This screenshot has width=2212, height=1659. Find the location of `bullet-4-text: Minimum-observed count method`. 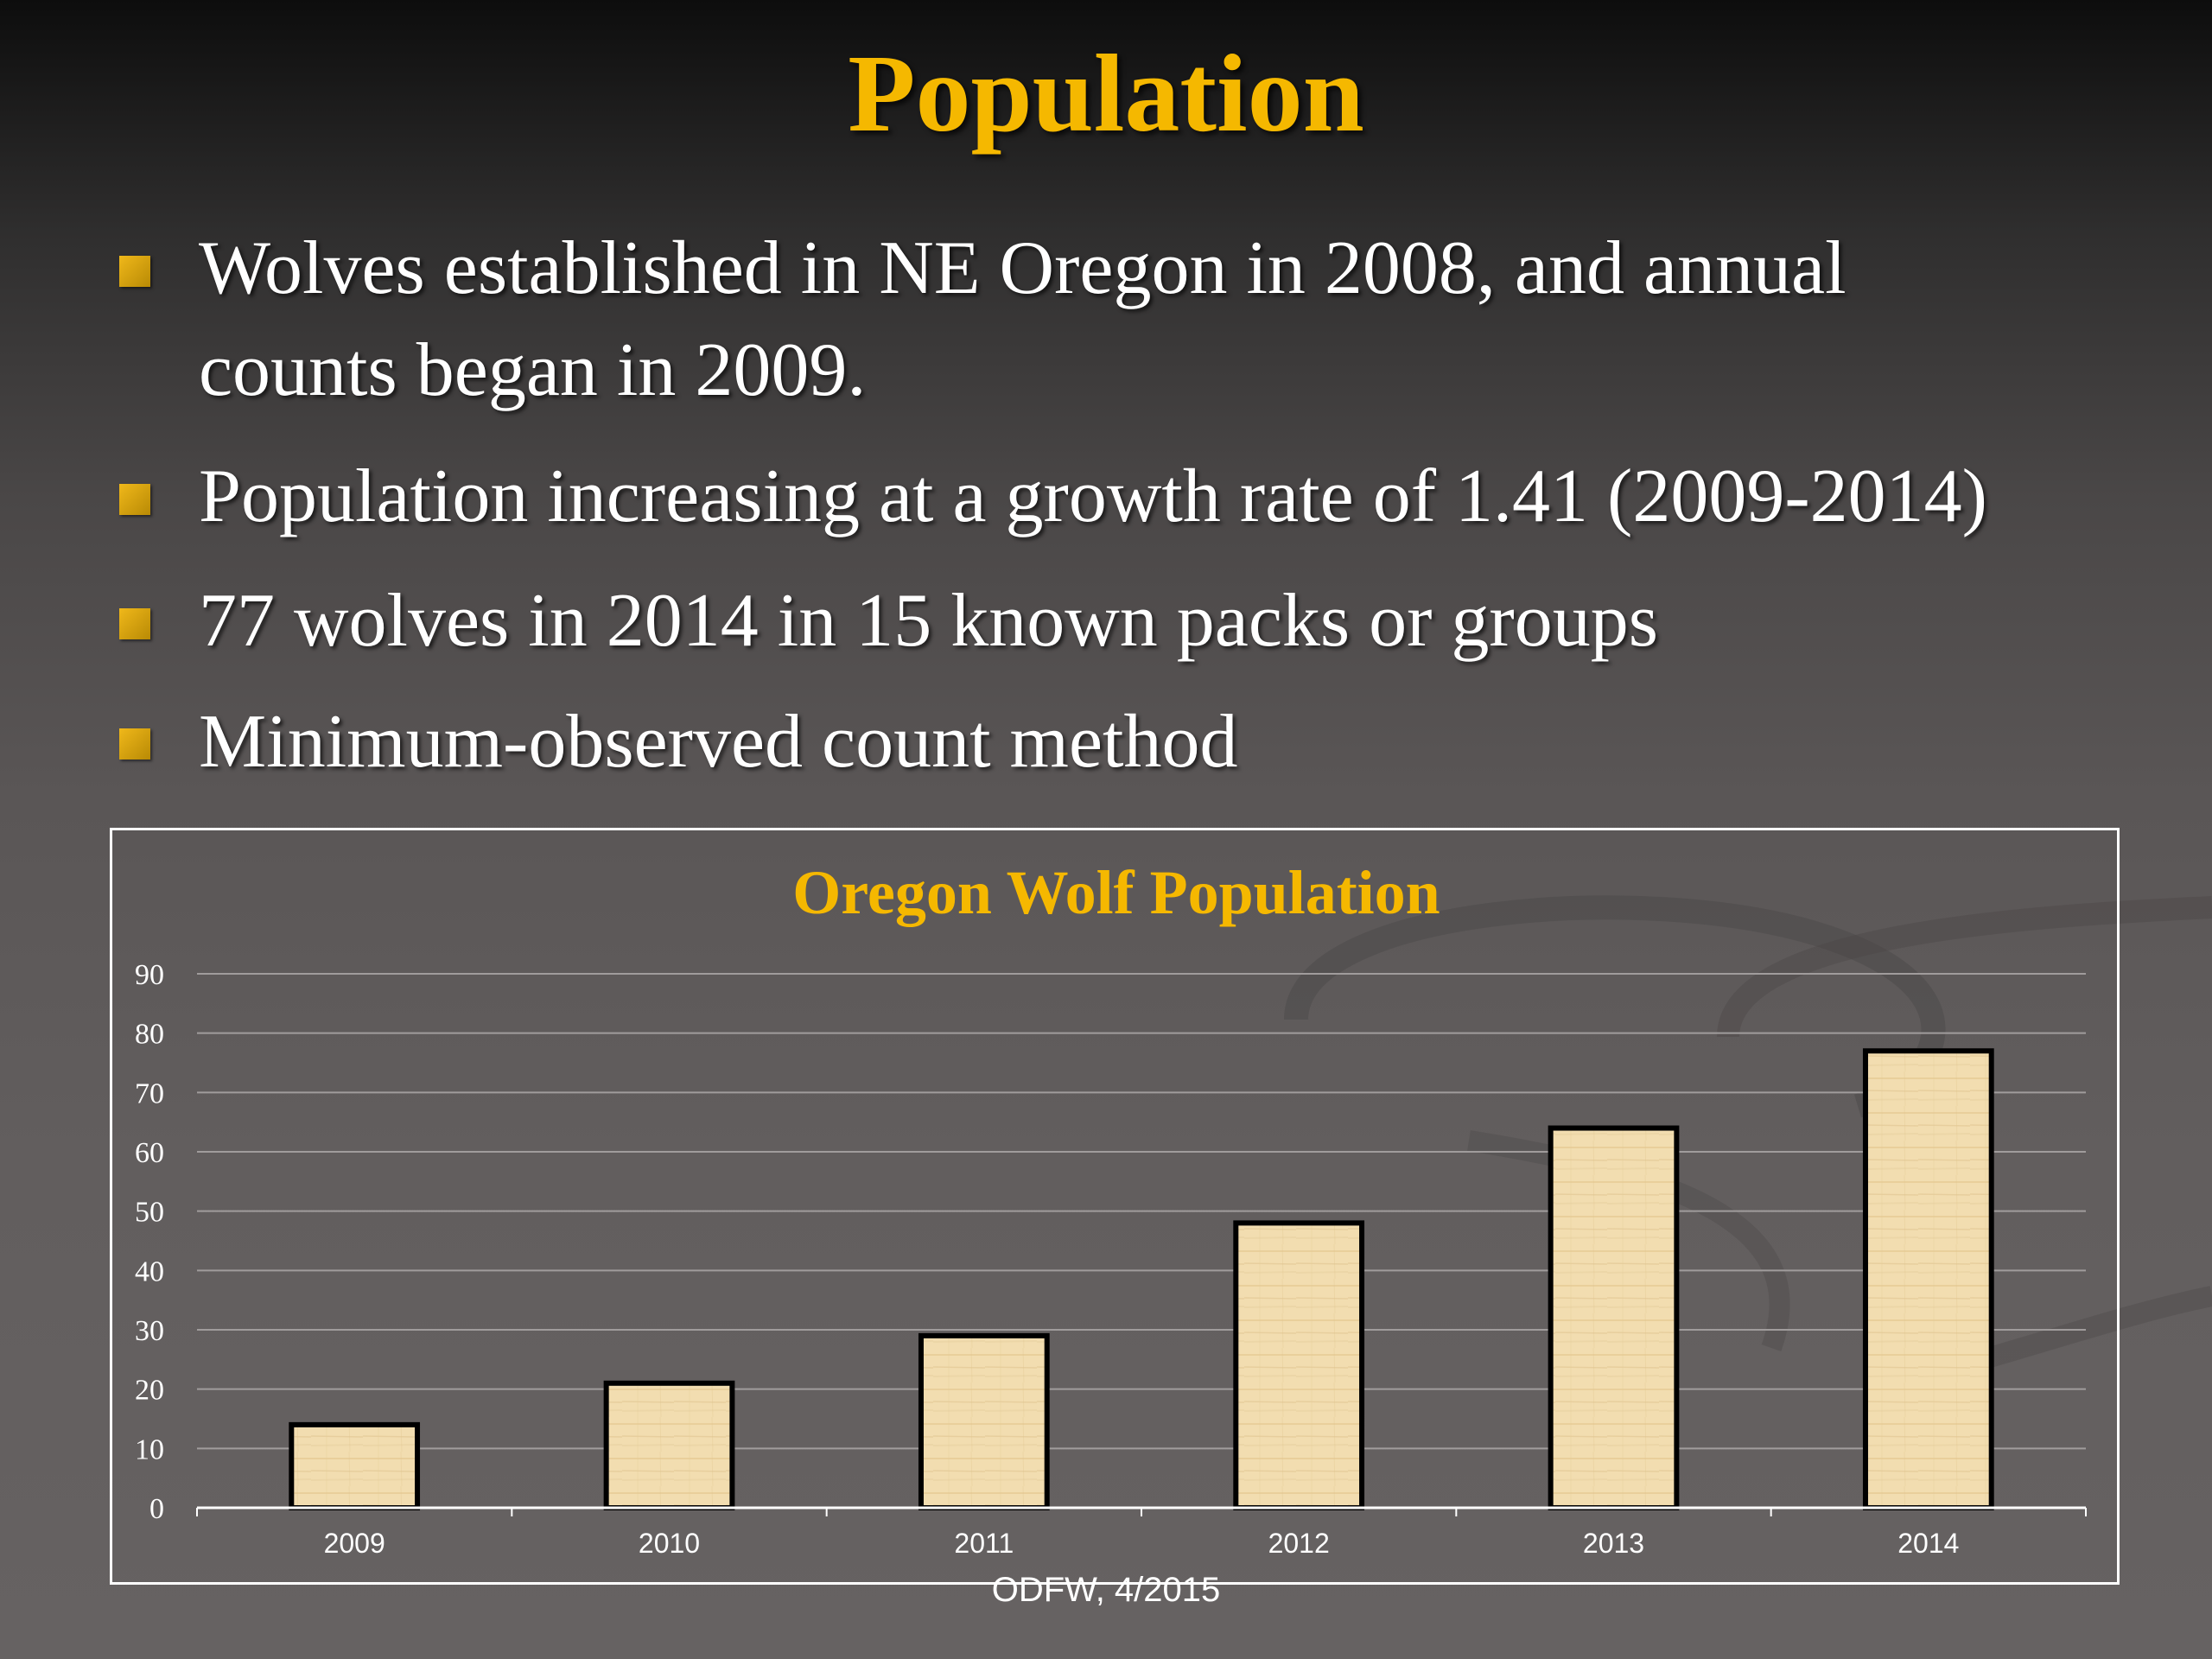

bullet-4-text: Minimum-observed count method is located at coordinates (718, 742).